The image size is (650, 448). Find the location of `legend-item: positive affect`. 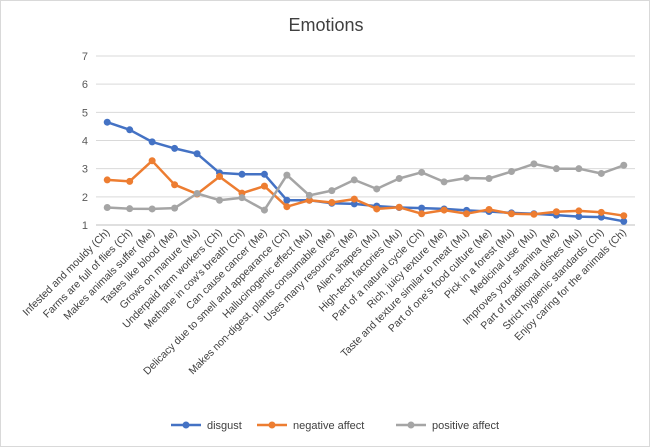

legend-item: positive affect is located at coordinates (447, 426).